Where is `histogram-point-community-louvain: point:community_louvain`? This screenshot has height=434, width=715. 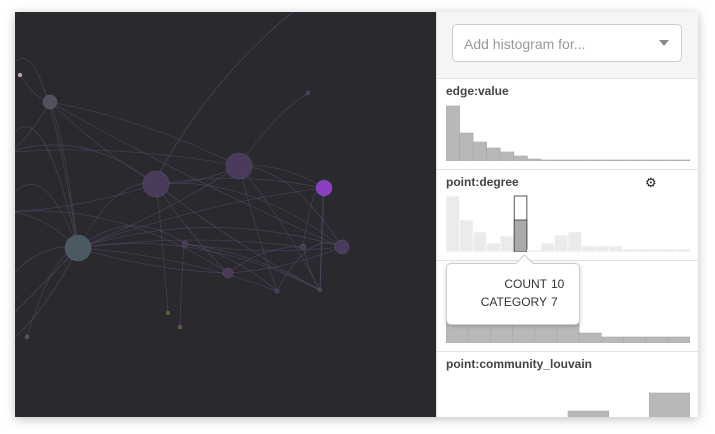
histogram-point-community-louvain: point:community_louvain is located at coordinates (567, 384).